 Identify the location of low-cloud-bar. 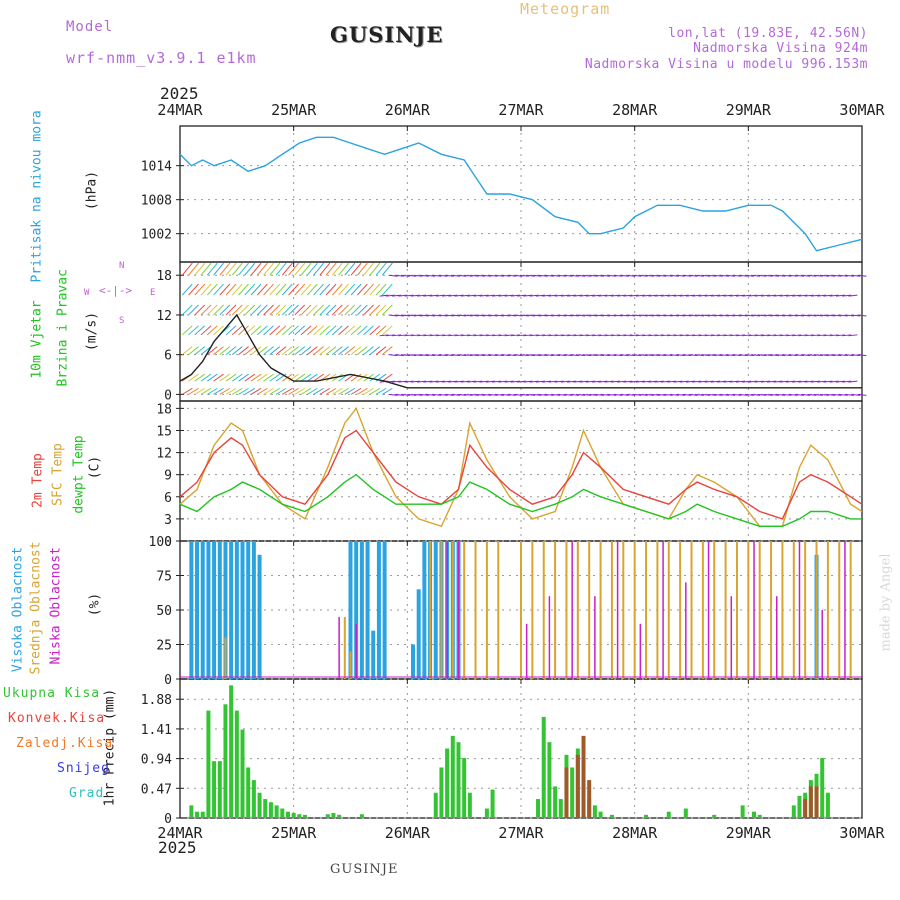
(708, 610).